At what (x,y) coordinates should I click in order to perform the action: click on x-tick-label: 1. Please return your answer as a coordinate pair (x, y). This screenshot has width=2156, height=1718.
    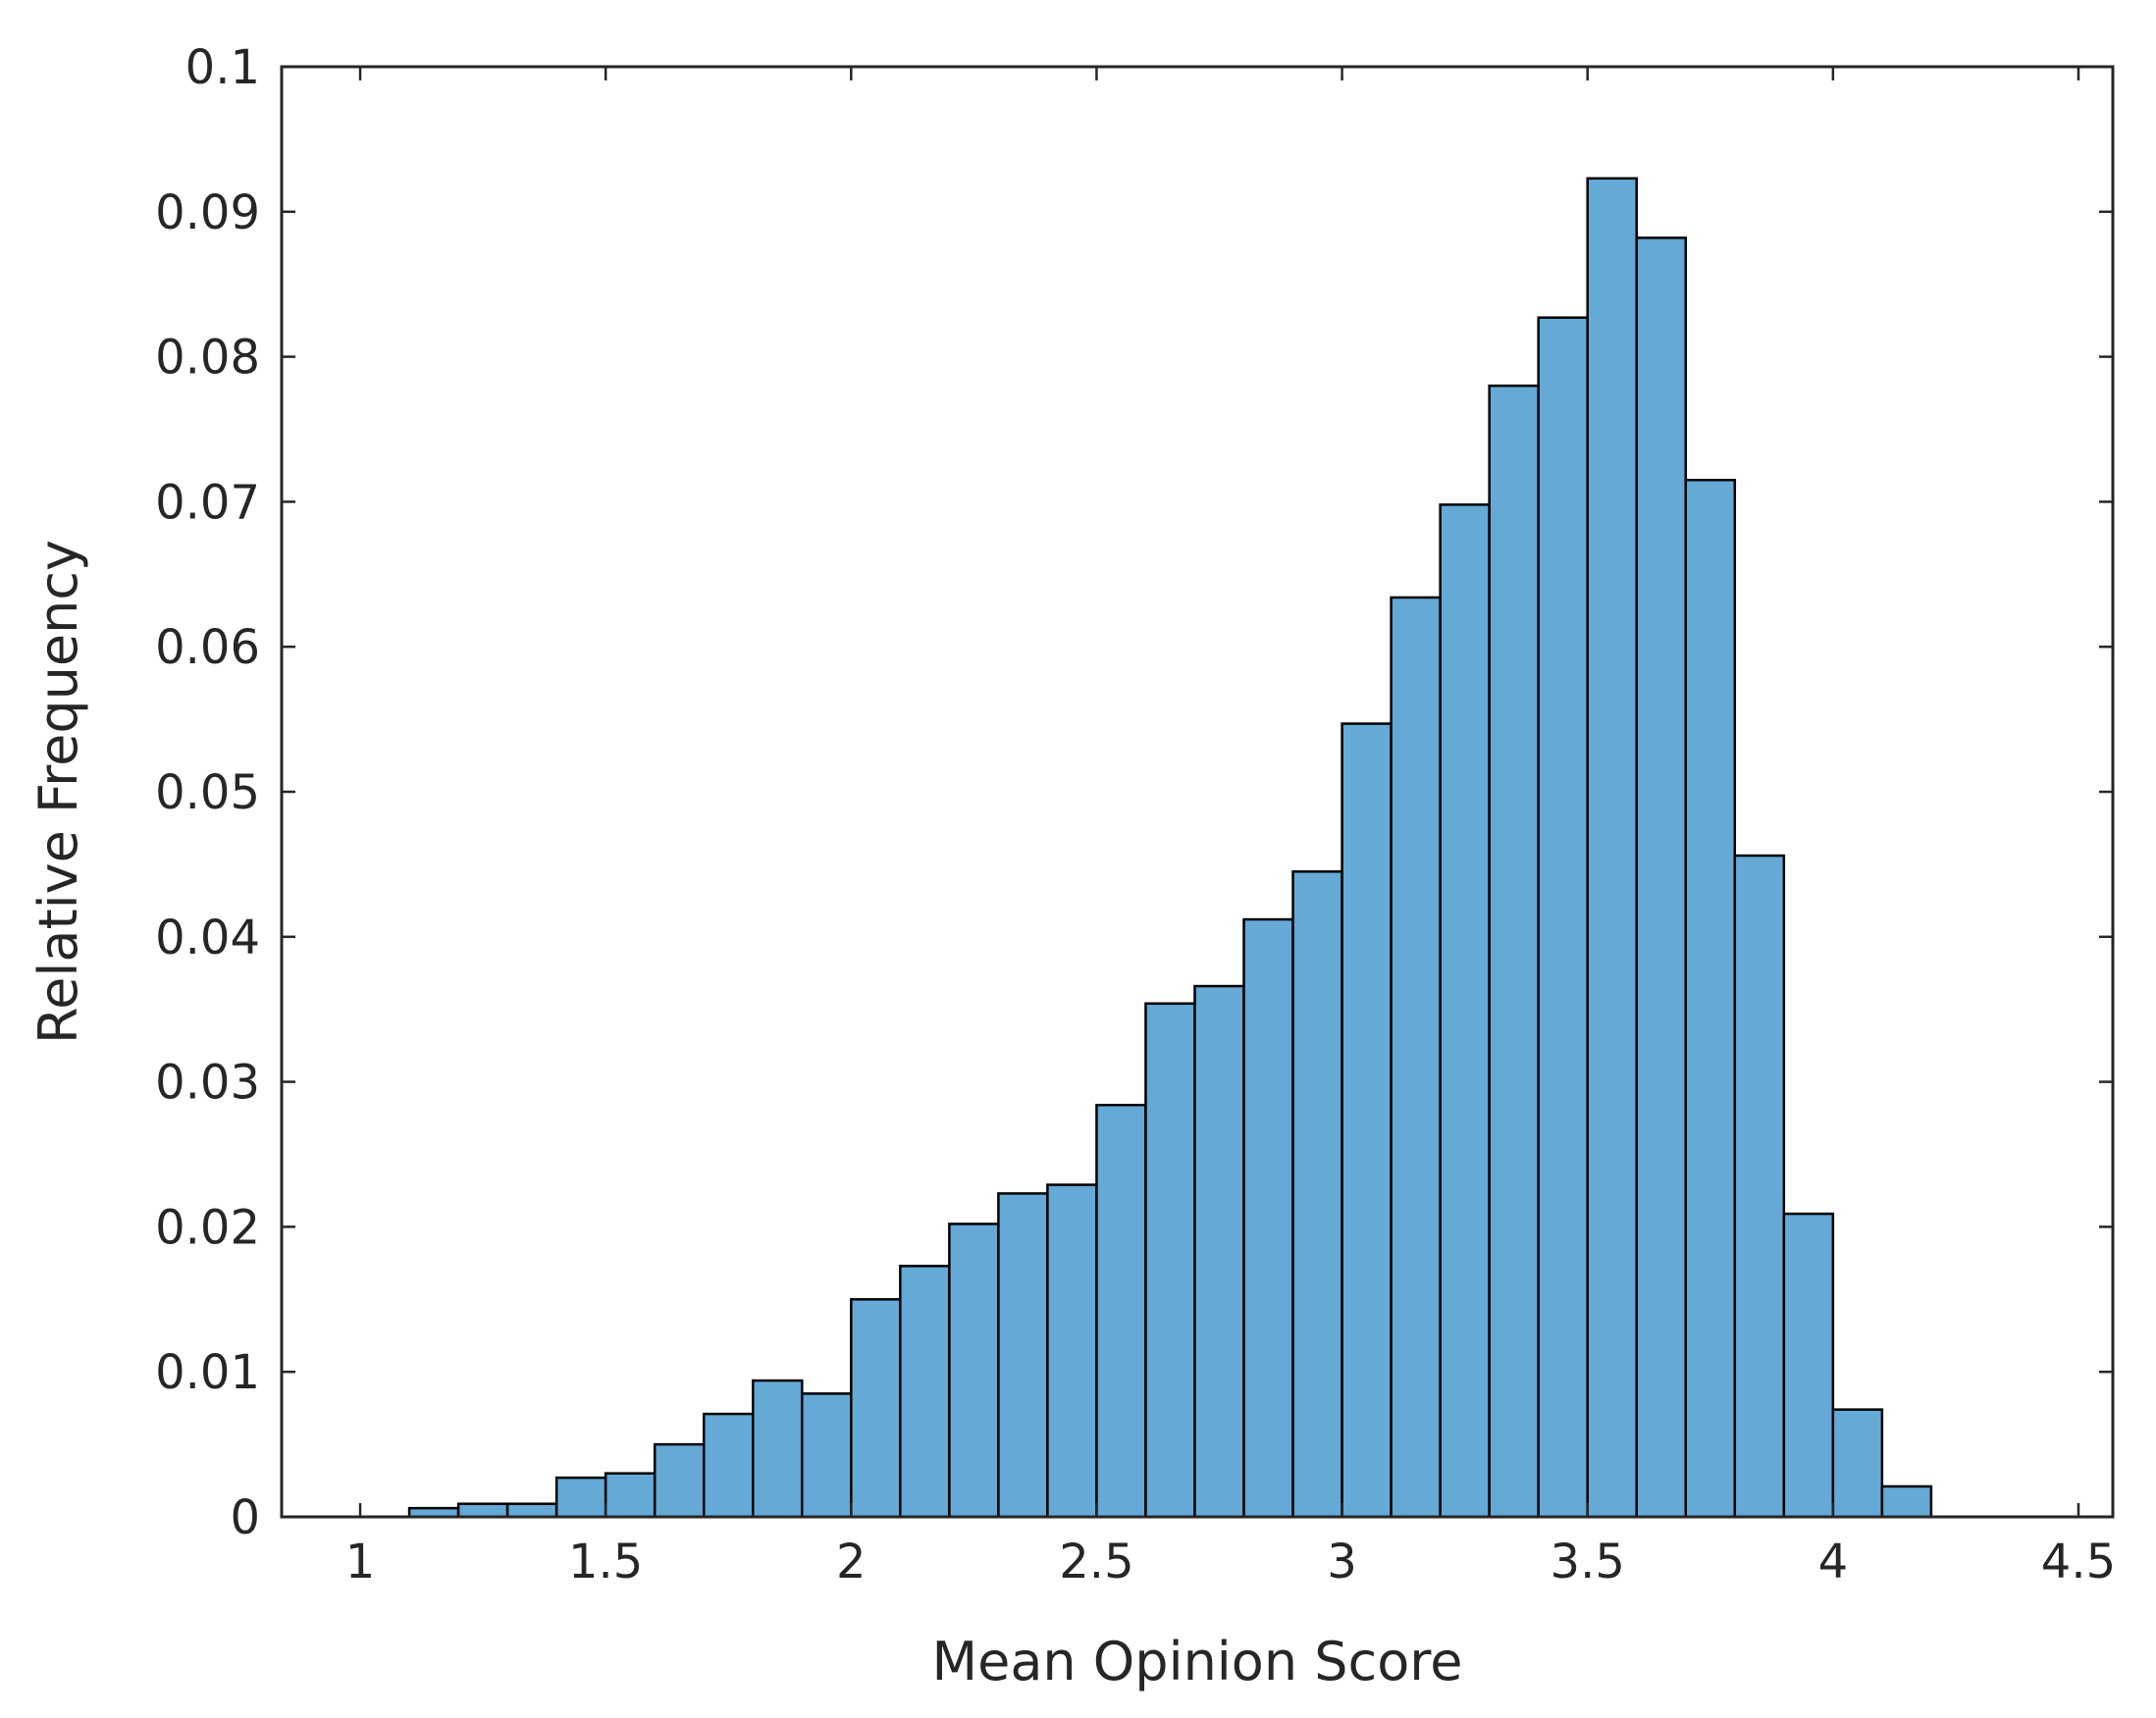
    Looking at the image, I should click on (360, 1562).